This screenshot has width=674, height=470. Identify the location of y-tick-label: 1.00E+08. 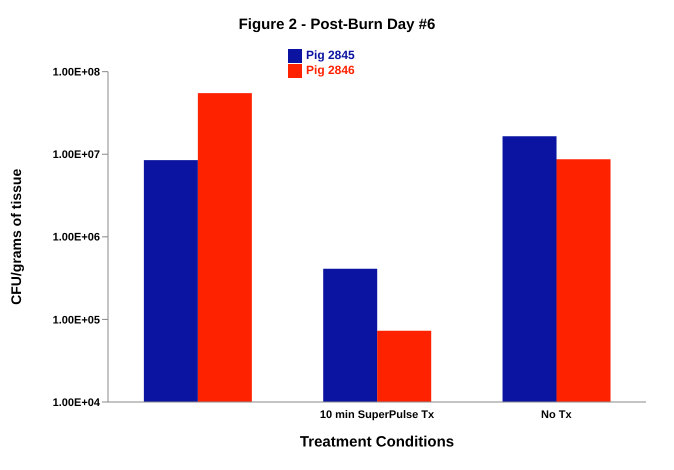
(76, 72).